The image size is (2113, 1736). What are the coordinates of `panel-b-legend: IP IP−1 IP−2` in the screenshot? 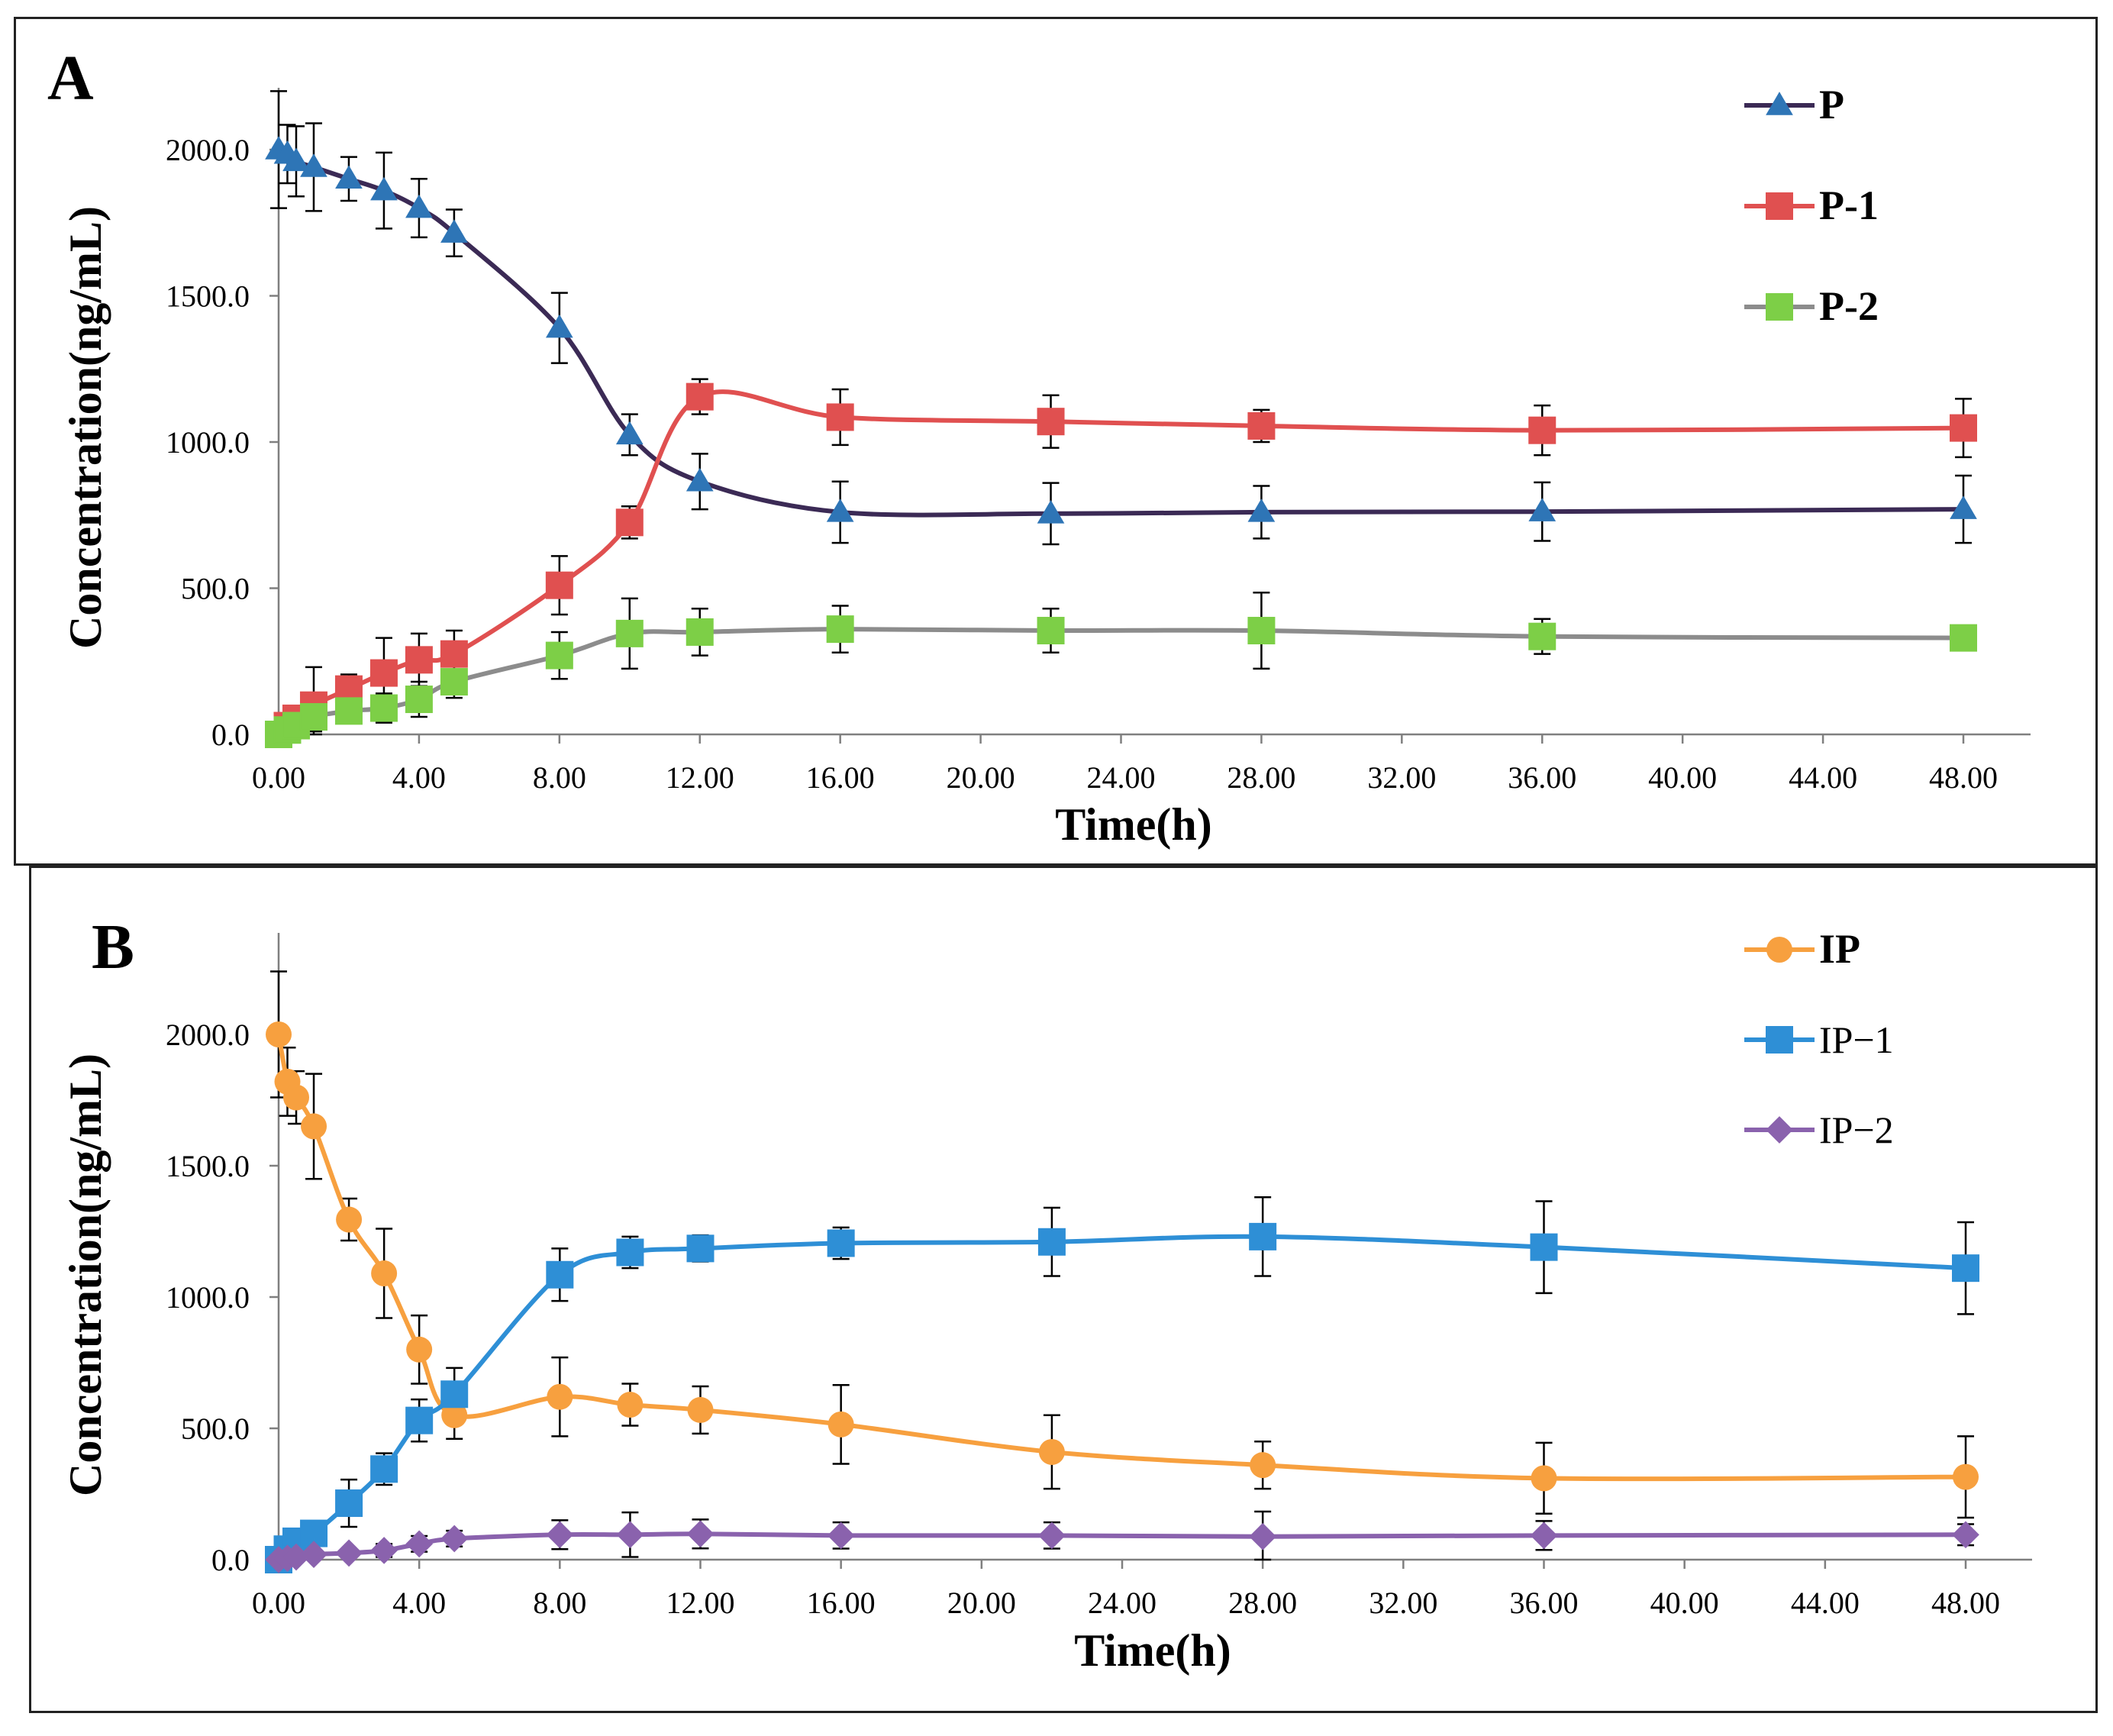 It's located at (1819, 1038).